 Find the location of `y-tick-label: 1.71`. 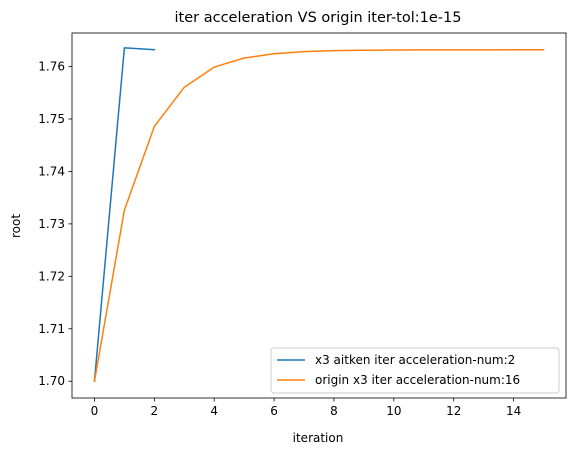

y-tick-label: 1.71 is located at coordinates (51, 329).